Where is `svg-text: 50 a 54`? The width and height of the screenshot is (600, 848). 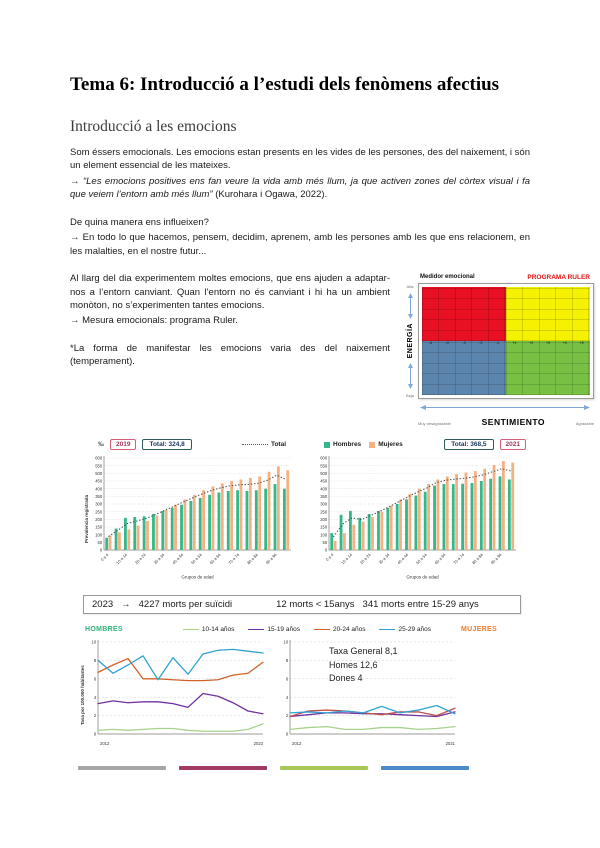 svg-text: 50 a 54 is located at coordinates (197, 559).